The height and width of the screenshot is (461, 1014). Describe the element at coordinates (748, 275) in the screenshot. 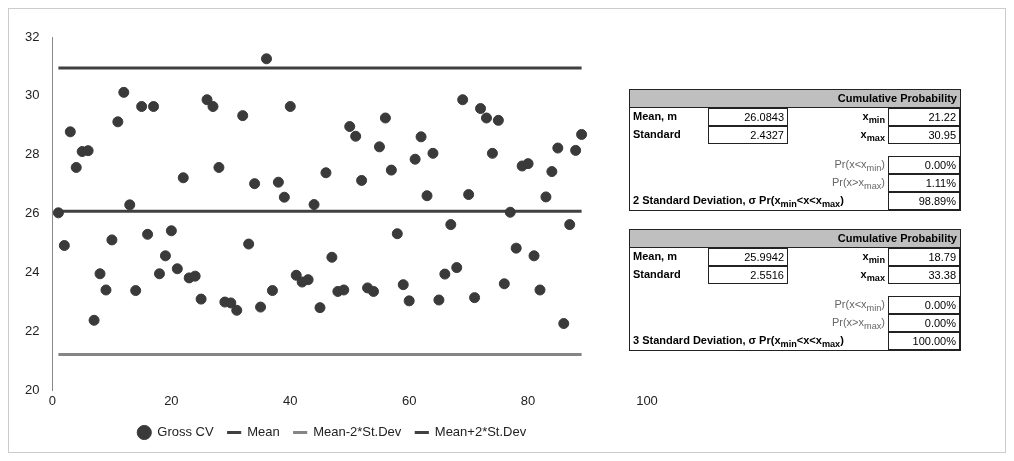

I see `text: 2.5516` at that location.